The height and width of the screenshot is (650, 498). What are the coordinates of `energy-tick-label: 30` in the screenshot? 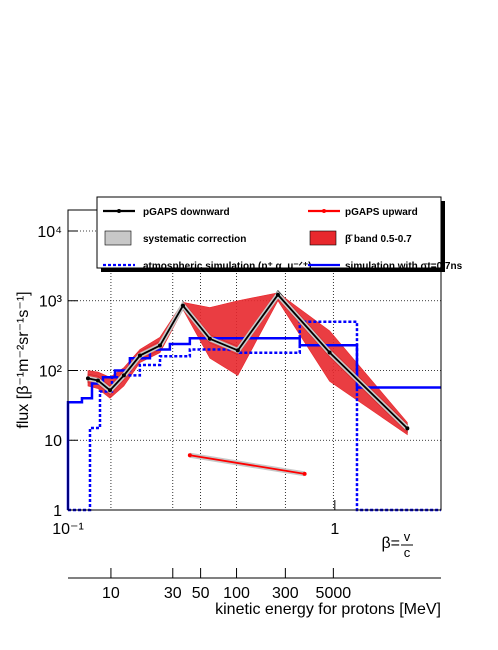 It's located at (173, 593).